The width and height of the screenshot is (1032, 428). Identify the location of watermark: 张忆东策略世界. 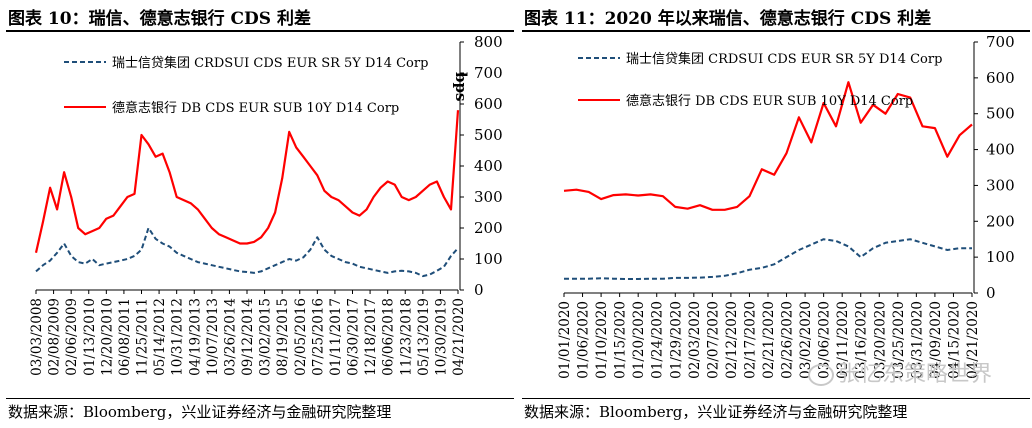
(899, 372).